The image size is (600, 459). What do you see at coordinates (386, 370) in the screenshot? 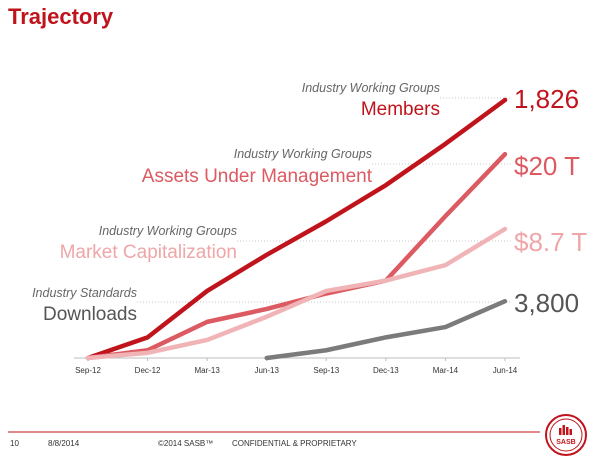
I see `x-tick-label: Dec-13` at bounding box center [386, 370].